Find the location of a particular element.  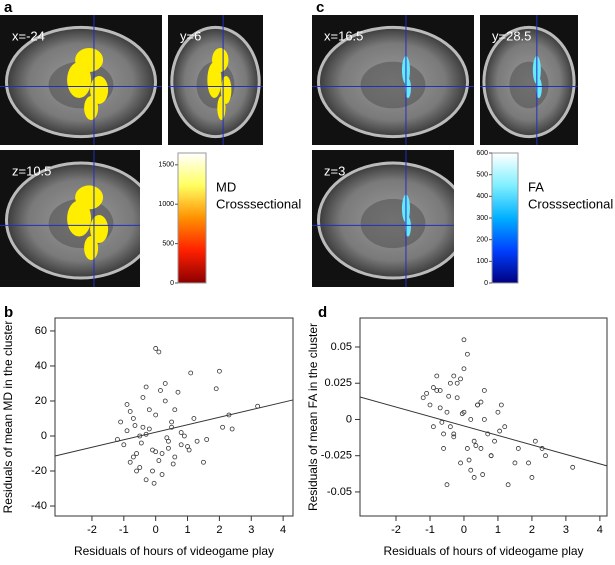

view-label: z=3 is located at coordinates (334, 170).